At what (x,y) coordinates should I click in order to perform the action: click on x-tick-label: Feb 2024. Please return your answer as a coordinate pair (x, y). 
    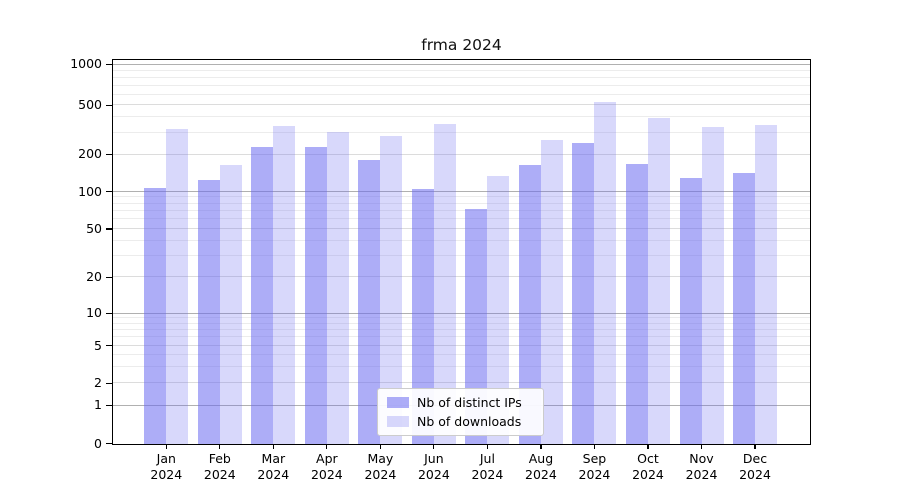
    Looking at the image, I should click on (220, 467).